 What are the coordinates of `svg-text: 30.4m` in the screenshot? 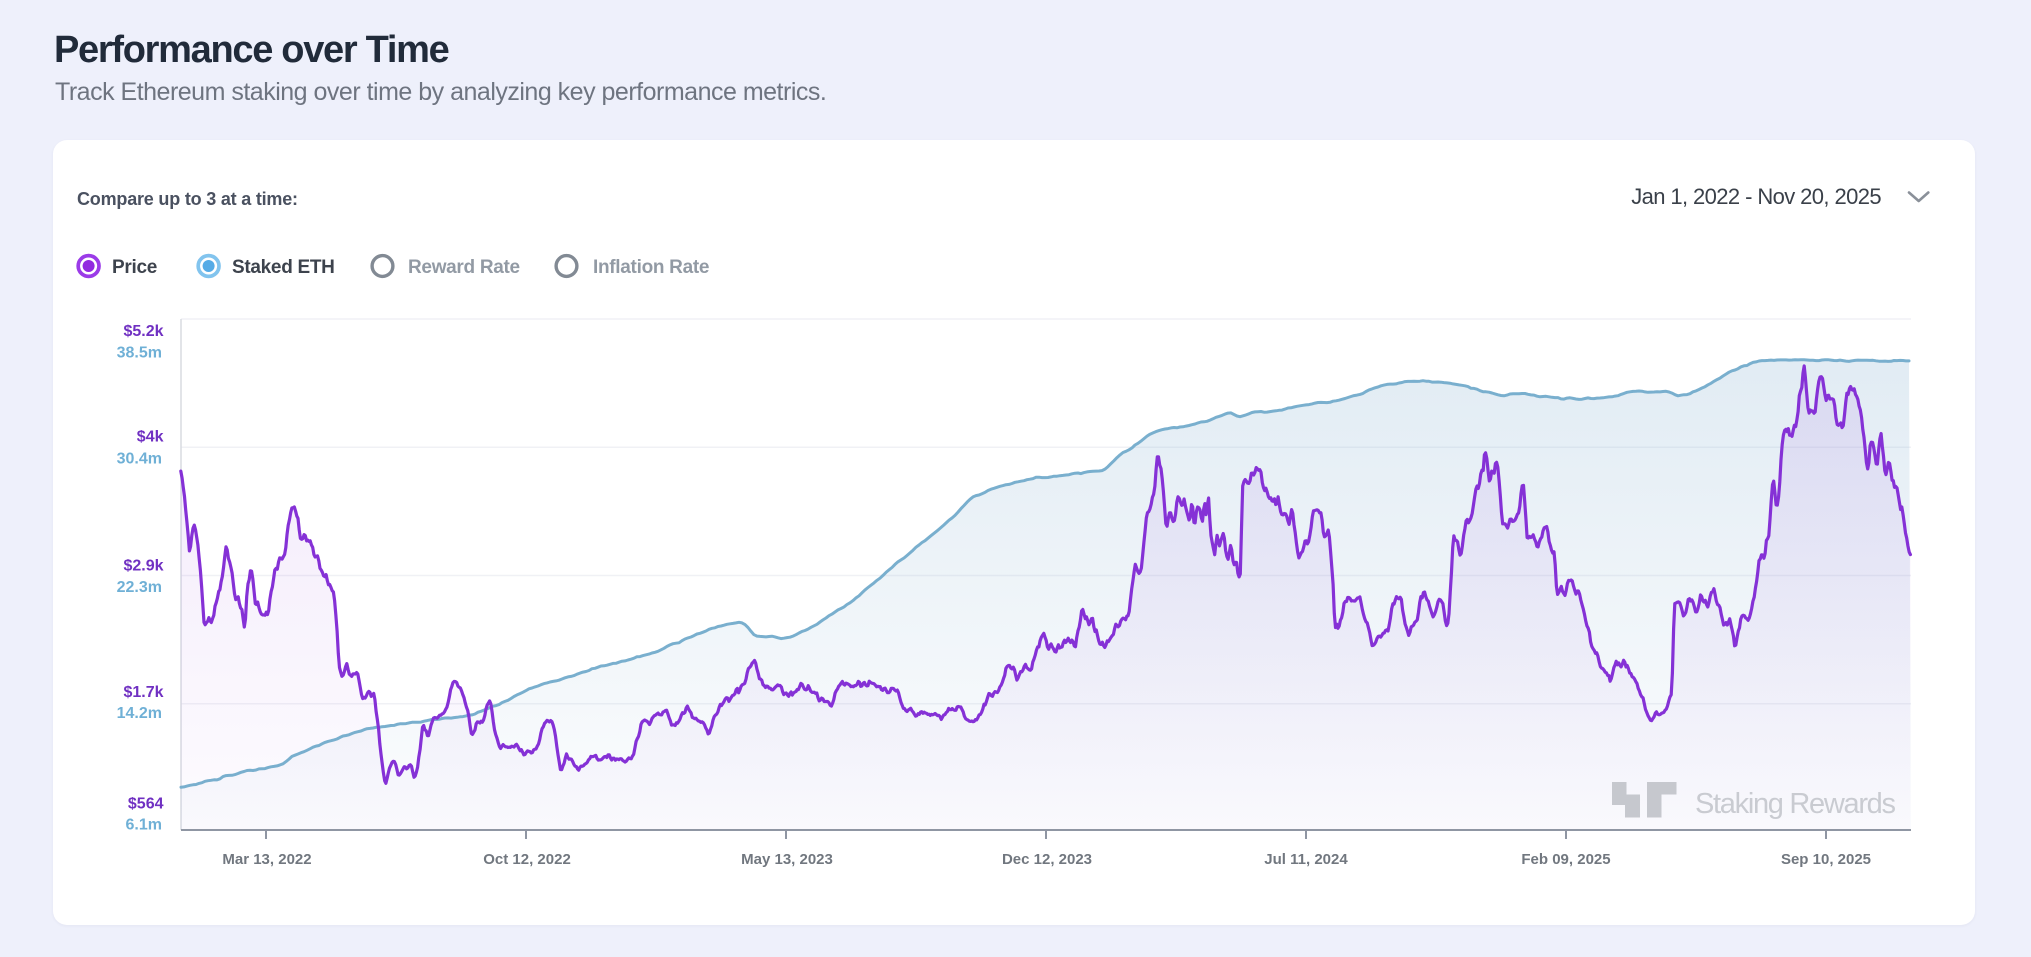 It's located at (139, 459).